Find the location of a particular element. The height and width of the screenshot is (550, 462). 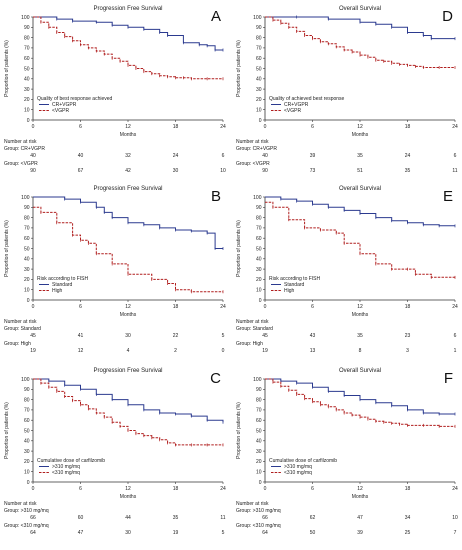

risk-count: 39 is located at coordinates (360, 533).